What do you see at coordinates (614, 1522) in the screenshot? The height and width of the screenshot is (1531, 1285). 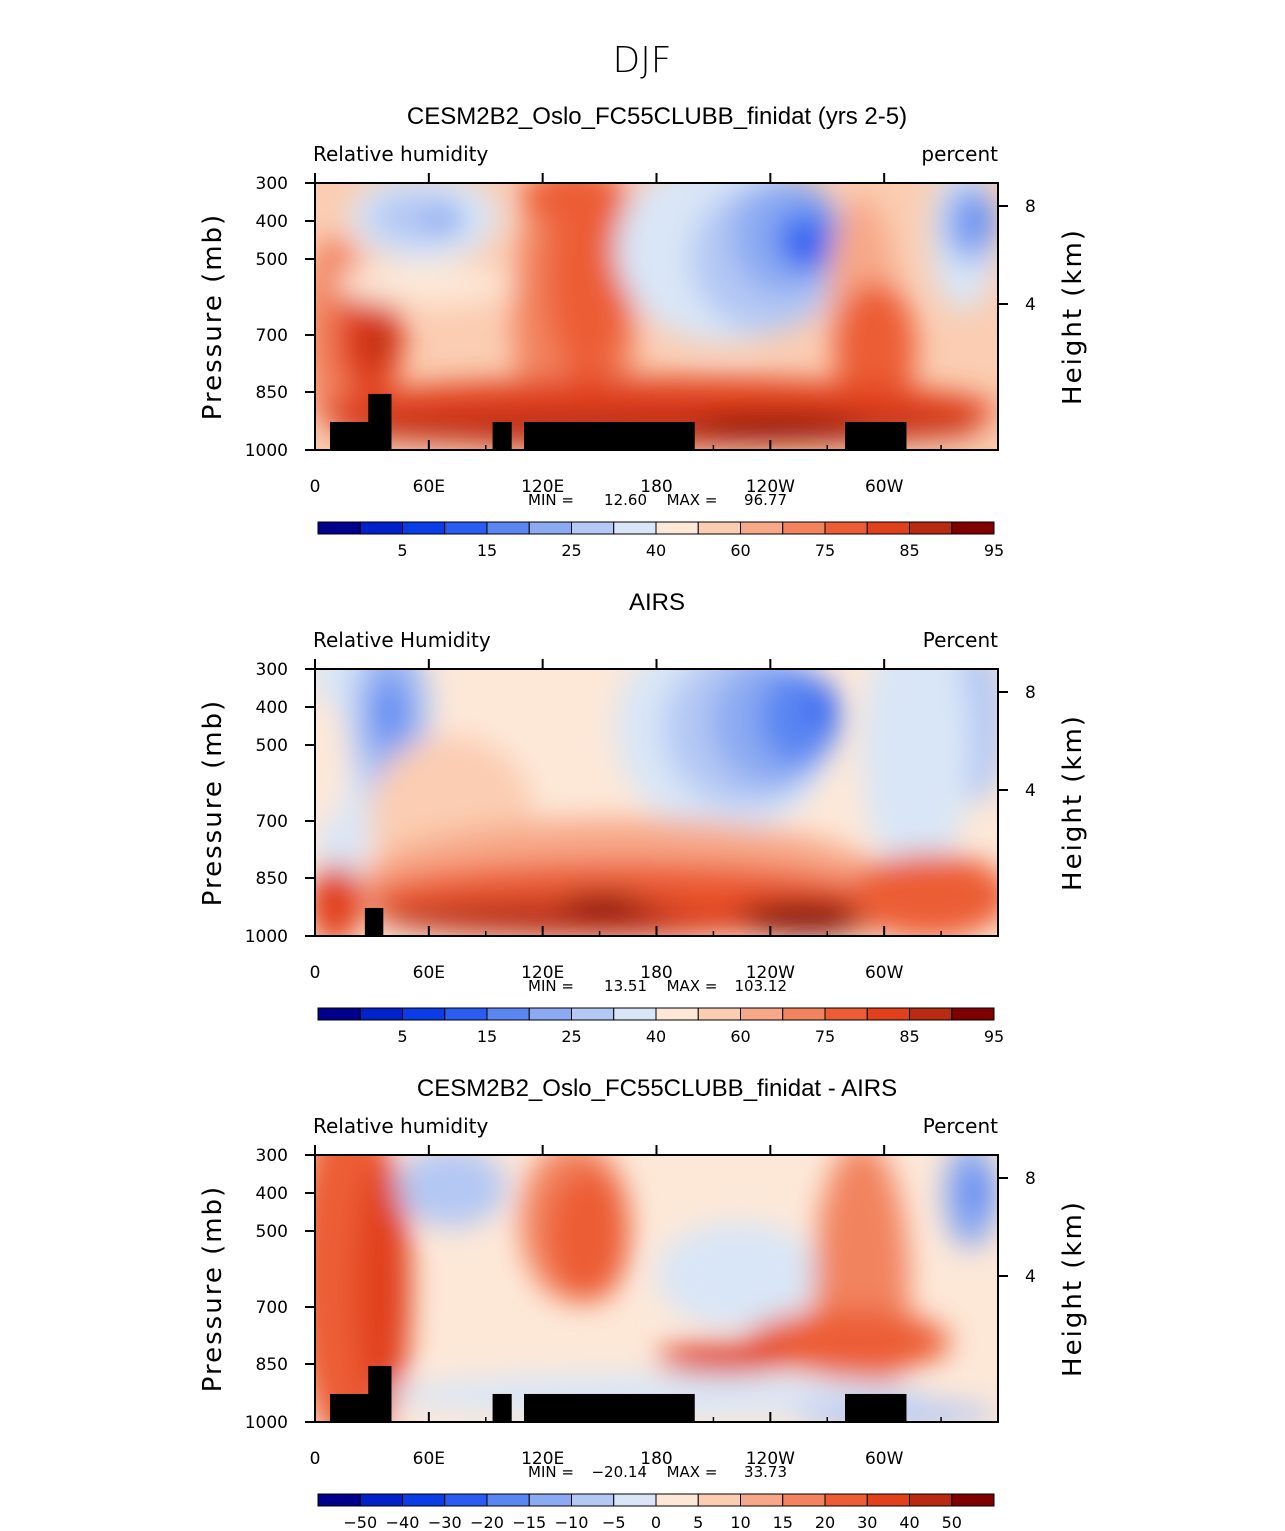 I see `colorbar-label: −5` at bounding box center [614, 1522].